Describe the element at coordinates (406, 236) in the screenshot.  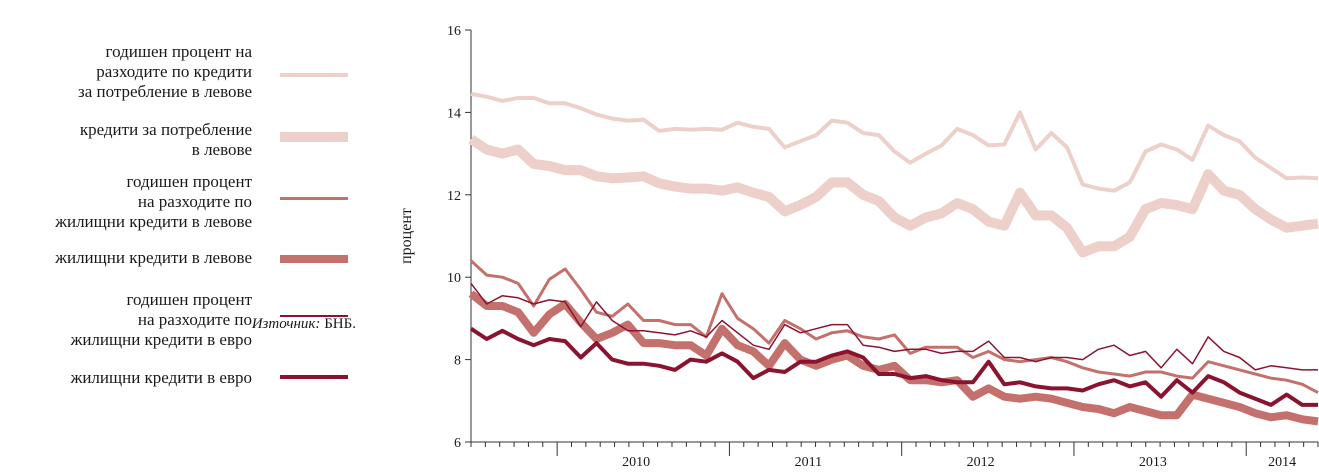
I see `y-axis-label: процент` at that location.